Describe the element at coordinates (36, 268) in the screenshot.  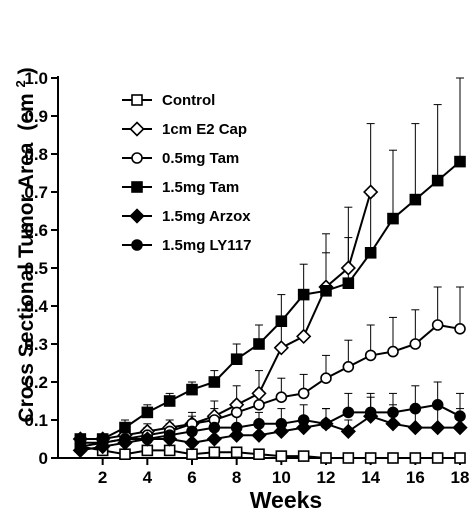
I see `y-tick-label: 0.5` at that location.